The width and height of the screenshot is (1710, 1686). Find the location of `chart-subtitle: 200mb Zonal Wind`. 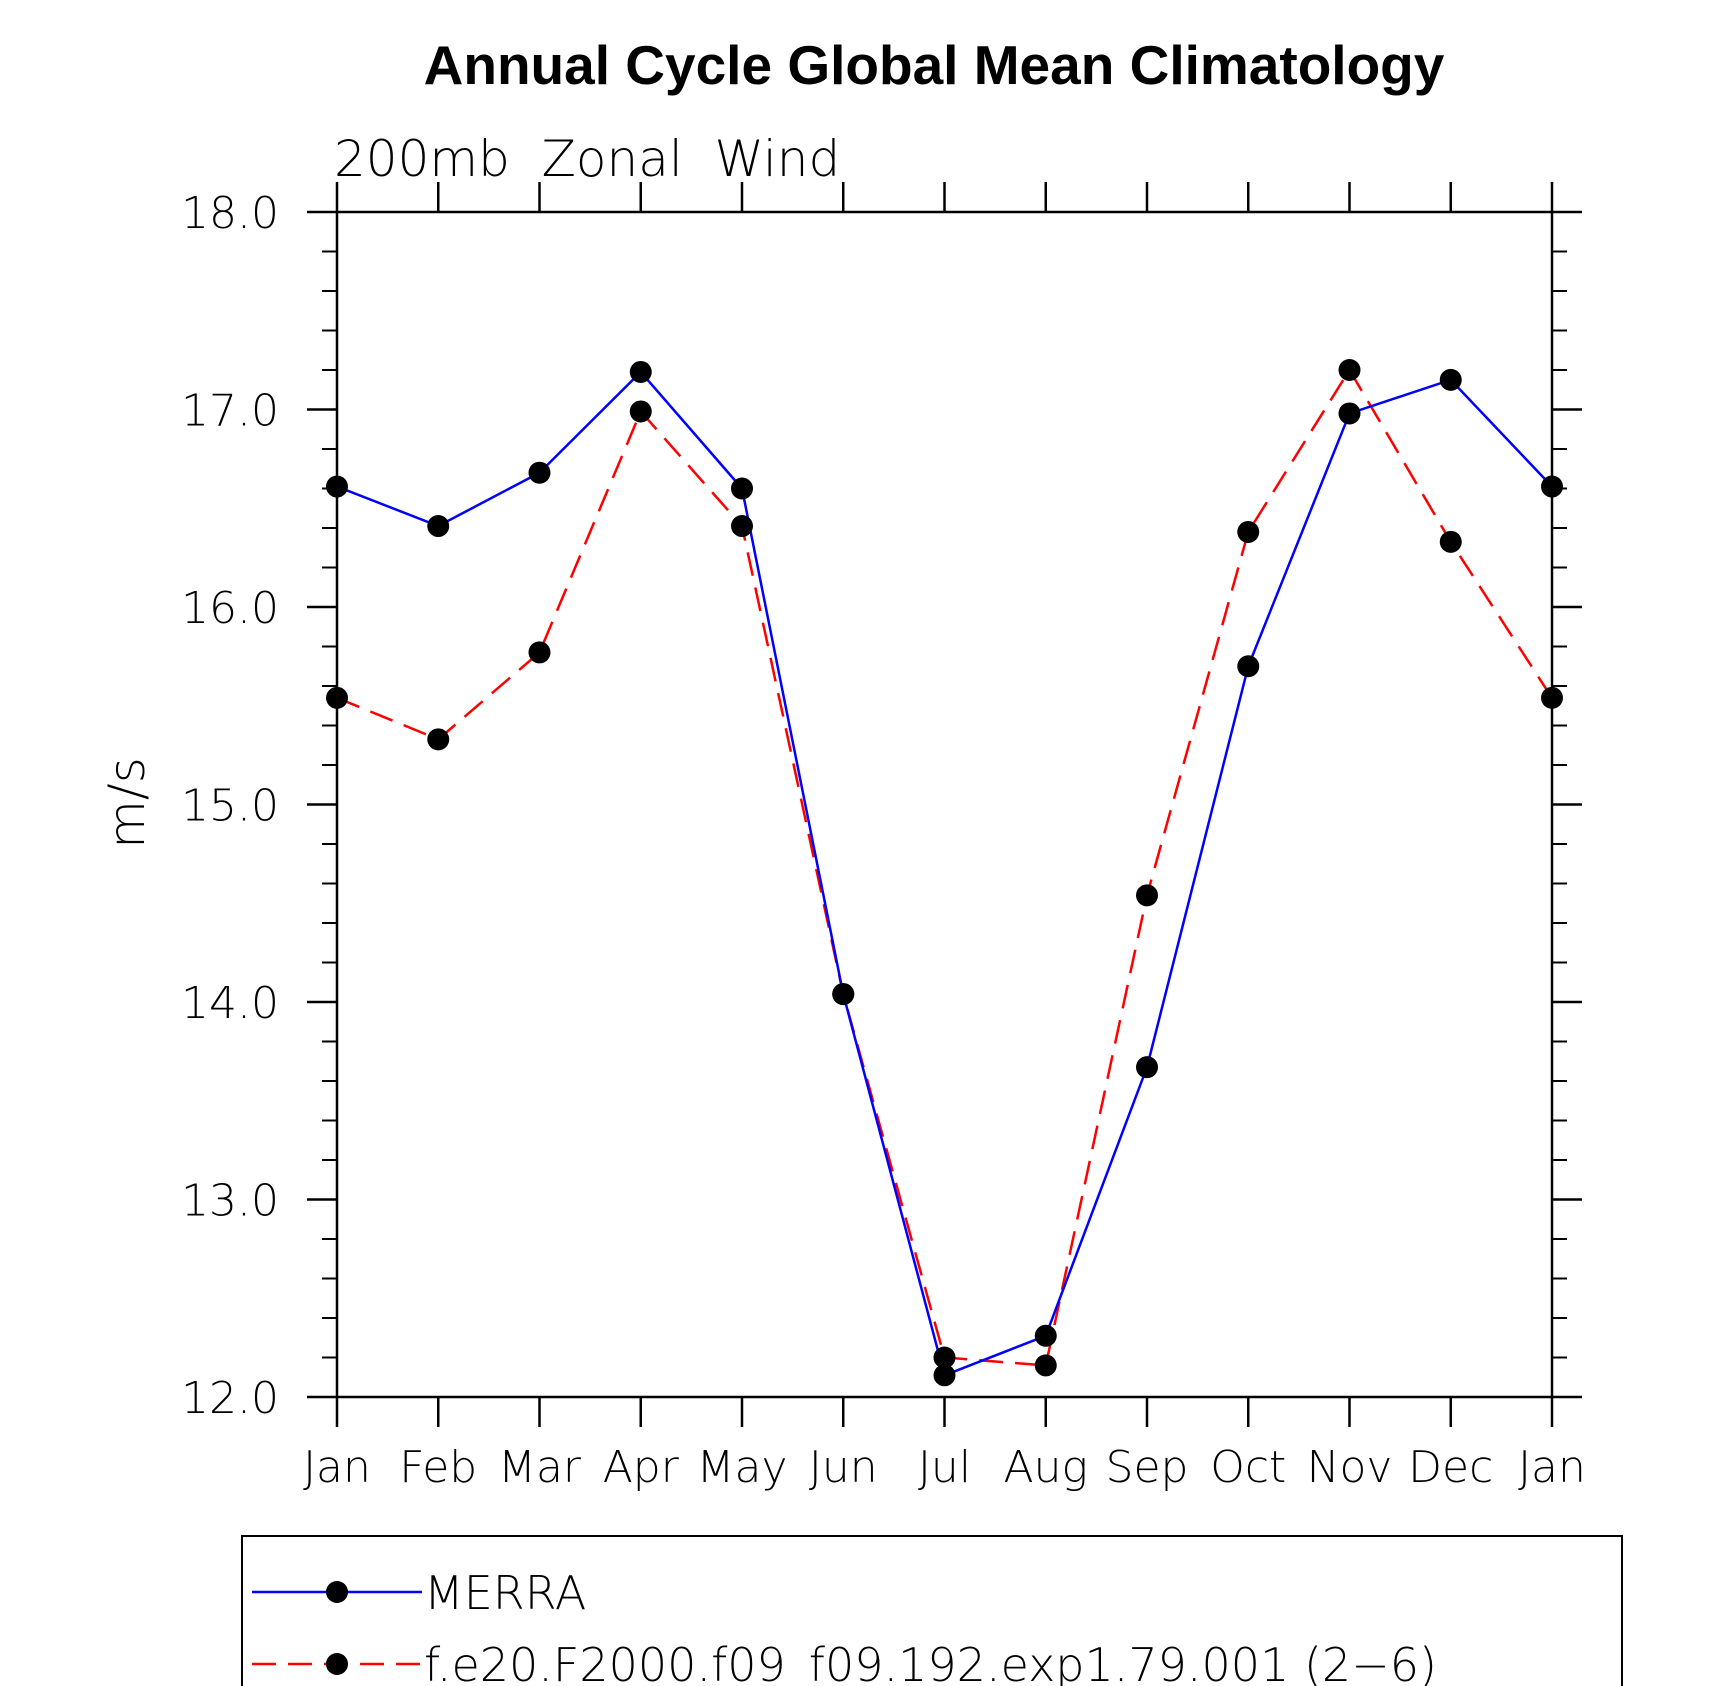

chart-subtitle: 200mb Zonal Wind is located at coordinates (587, 159).